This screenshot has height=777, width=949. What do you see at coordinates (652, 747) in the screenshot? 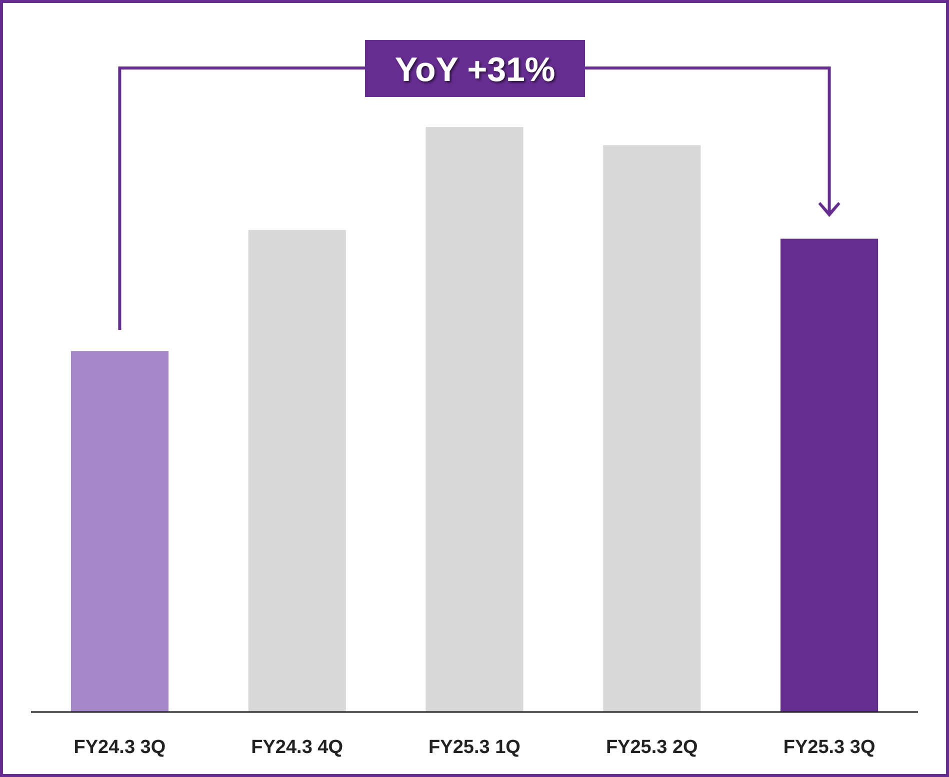
I see `x-tick-label: FY25.3 2Q` at bounding box center [652, 747].